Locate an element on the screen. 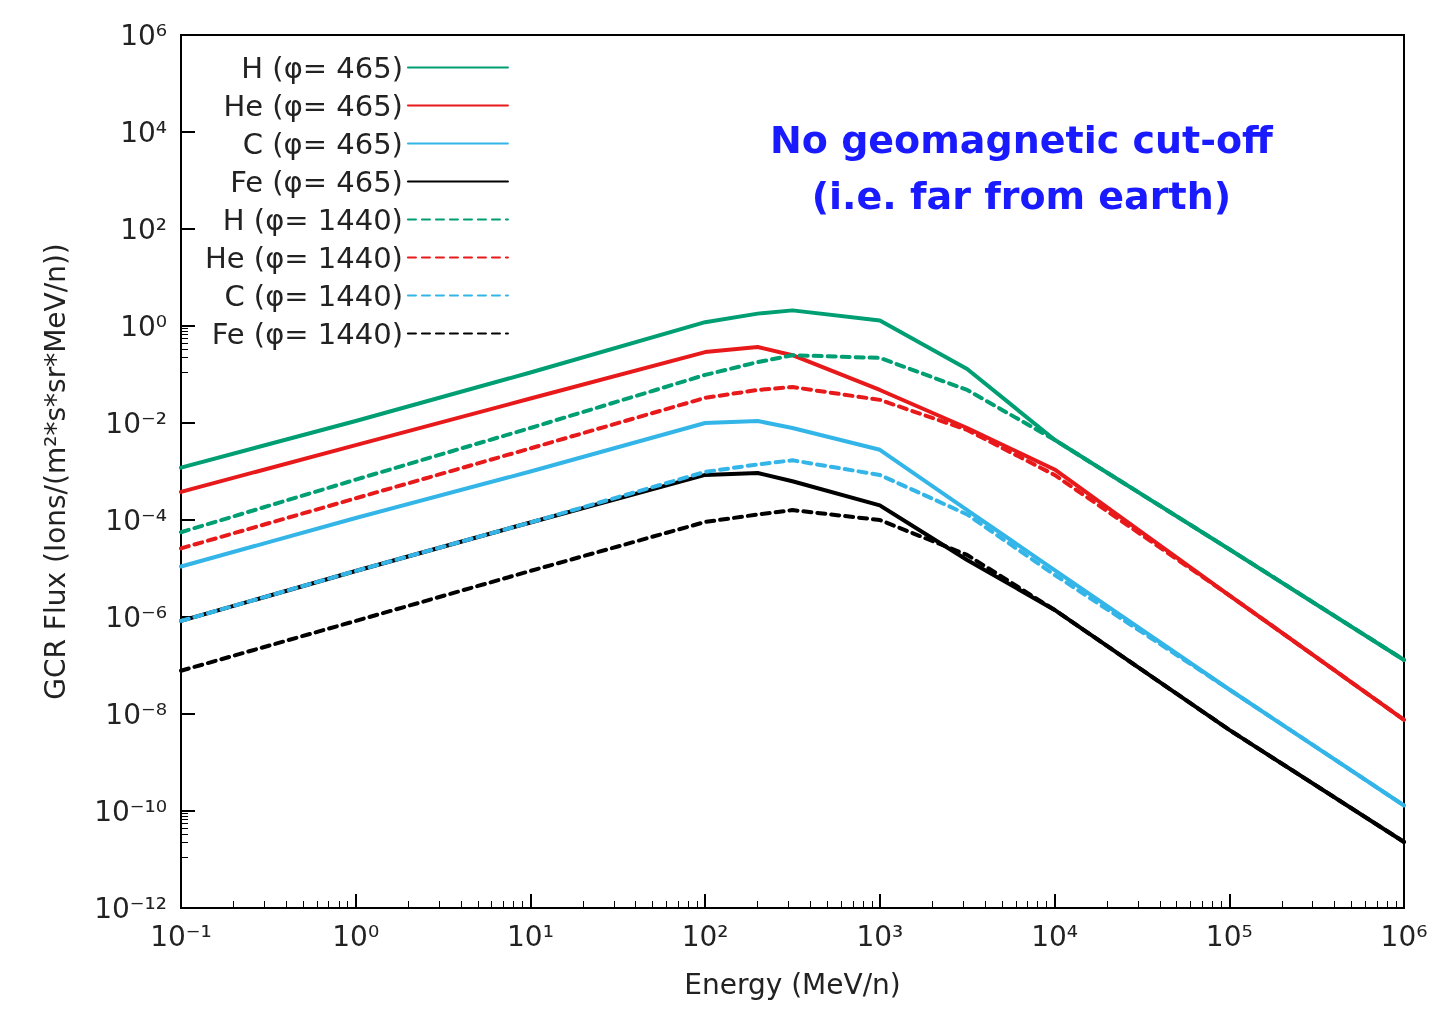  x-axis-title: Energy (MeV/n) is located at coordinates (792, 984).